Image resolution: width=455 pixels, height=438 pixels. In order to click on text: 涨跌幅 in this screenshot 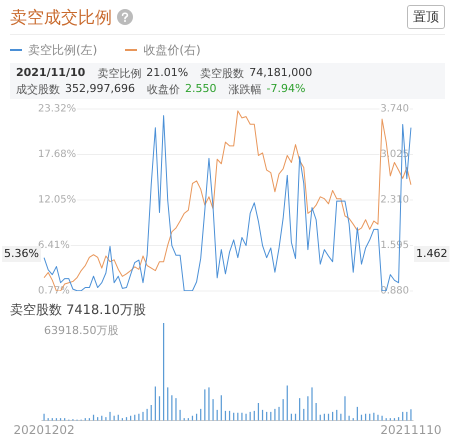, I will do `click(245, 89)`.